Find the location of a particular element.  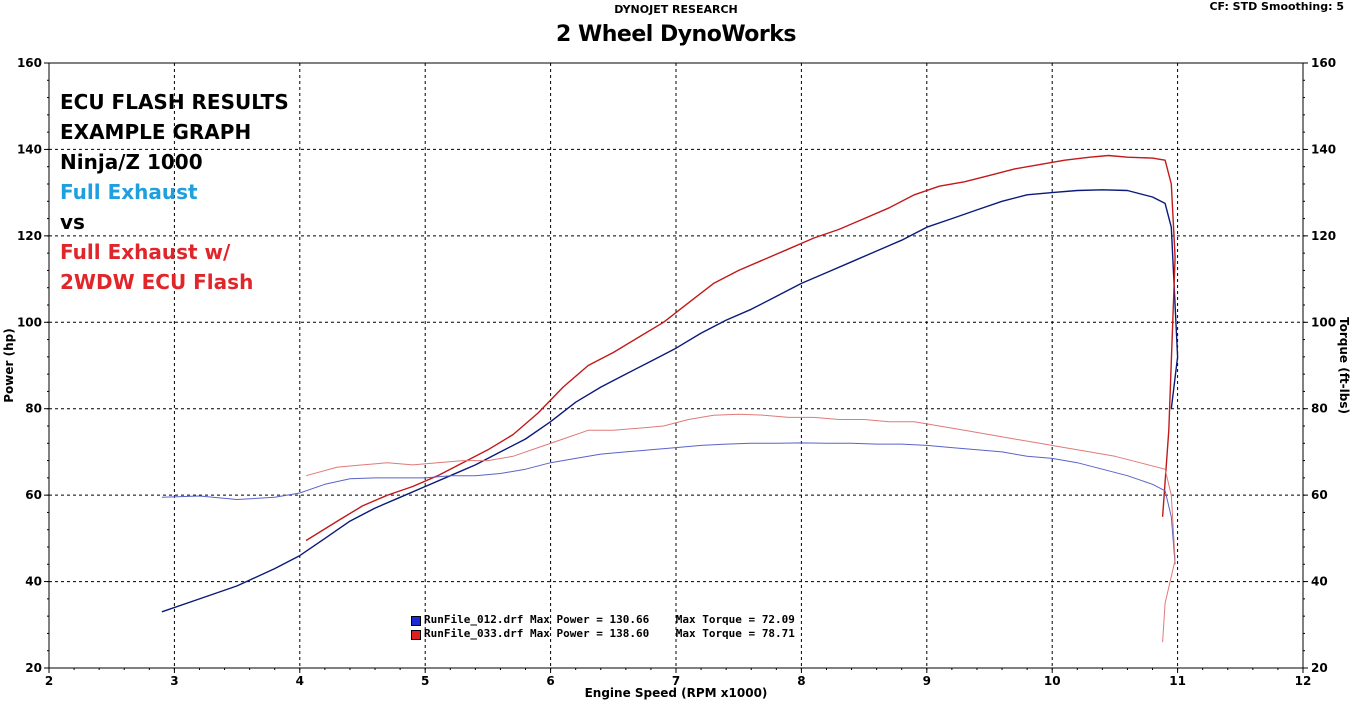

y-tick-label: 140 is located at coordinates (29, 149).